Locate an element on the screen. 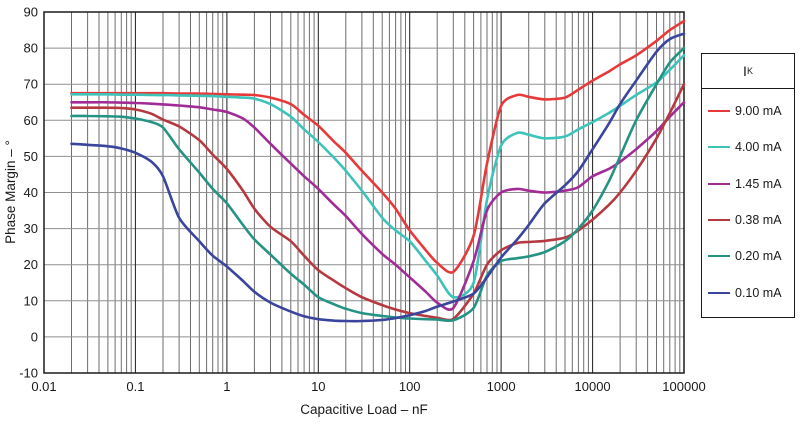 This screenshot has width=801, height=428. x-tick-label: 100000 is located at coordinates (683, 386).